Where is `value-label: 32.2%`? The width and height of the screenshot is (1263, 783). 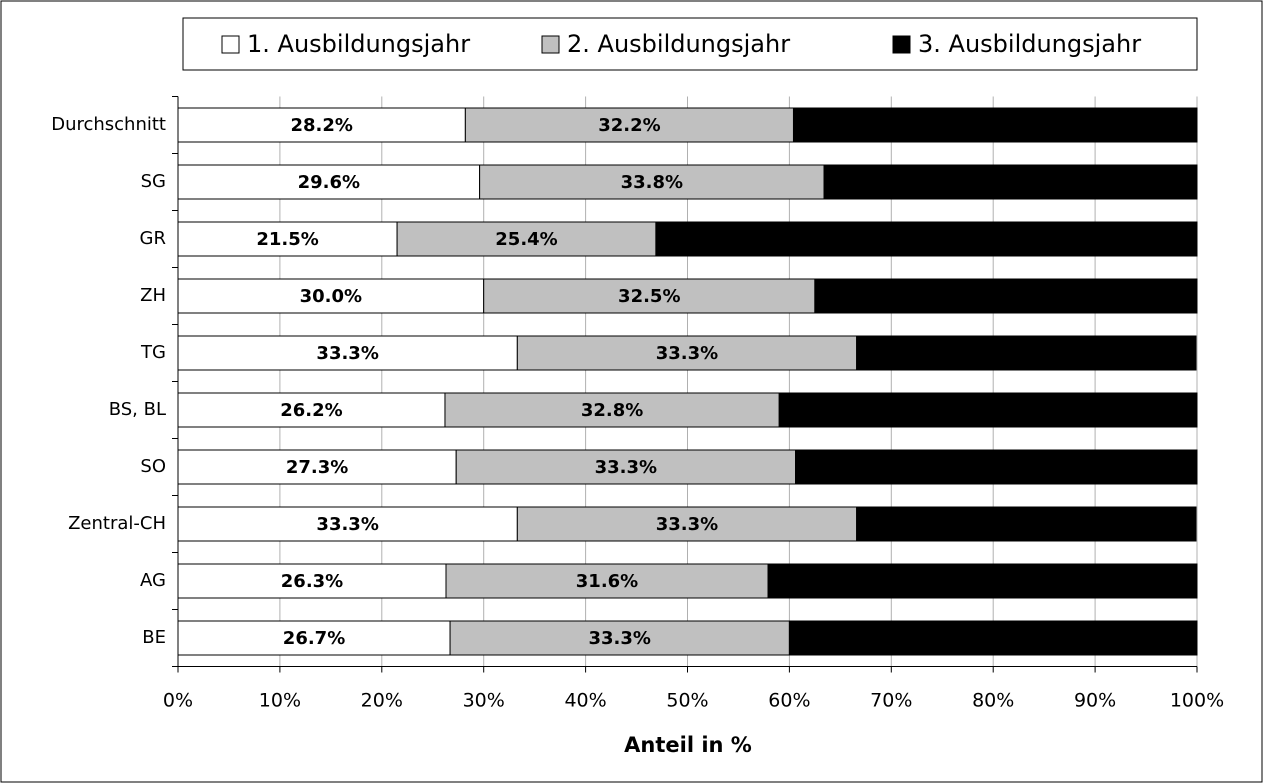
value-label: 32.2% is located at coordinates (629, 125).